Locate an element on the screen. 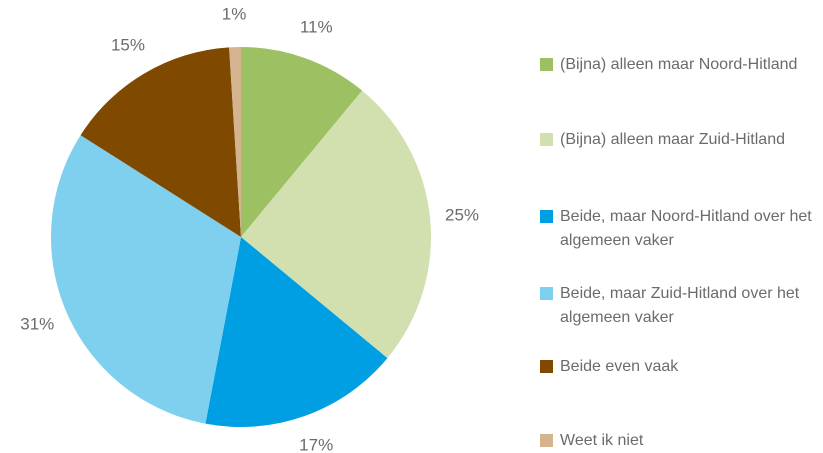  data-label: 25% is located at coordinates (462, 215).